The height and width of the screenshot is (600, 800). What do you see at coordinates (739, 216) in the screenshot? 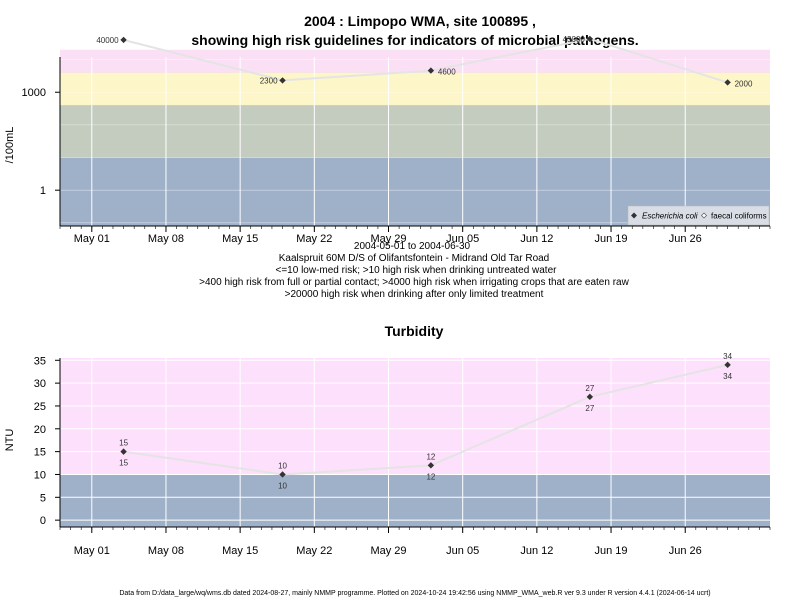
I see `legend-faecal-label: faecal coliforms` at bounding box center [739, 216].